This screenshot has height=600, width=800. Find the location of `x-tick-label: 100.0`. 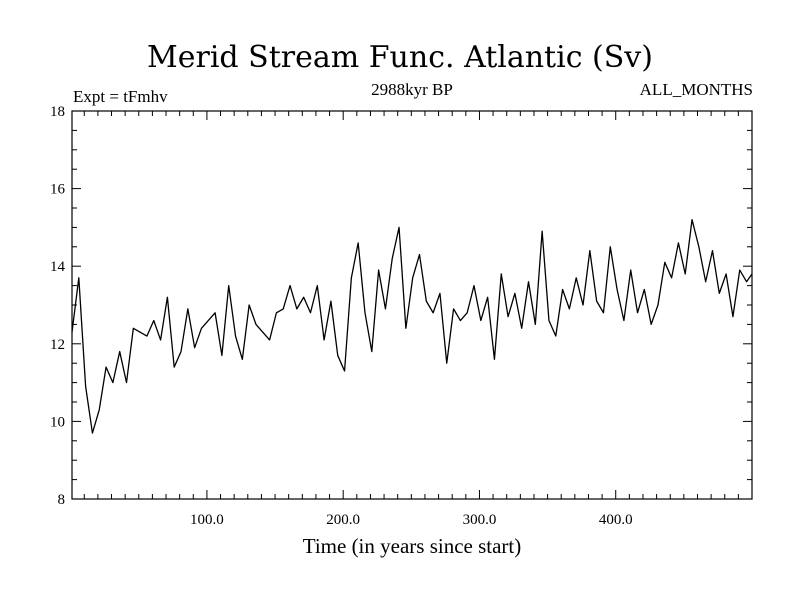

x-tick-label: 100.0 is located at coordinates (207, 520).